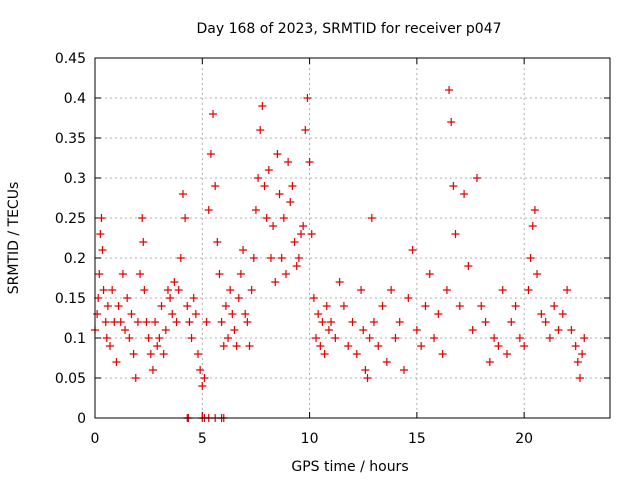 The image size is (640, 480). Describe the element at coordinates (75, 259) in the screenshot. I see `y-tick-label: 0.2` at that location.